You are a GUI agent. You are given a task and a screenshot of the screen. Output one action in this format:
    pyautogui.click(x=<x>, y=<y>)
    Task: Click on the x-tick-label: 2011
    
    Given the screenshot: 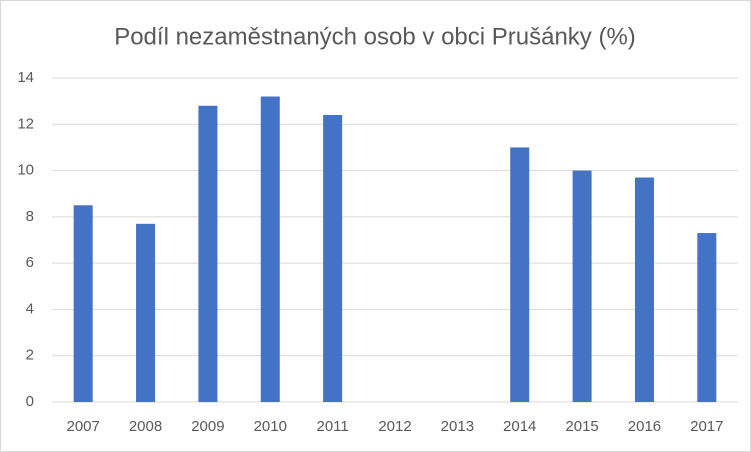 What is the action you would take?
    pyautogui.click(x=333, y=426)
    